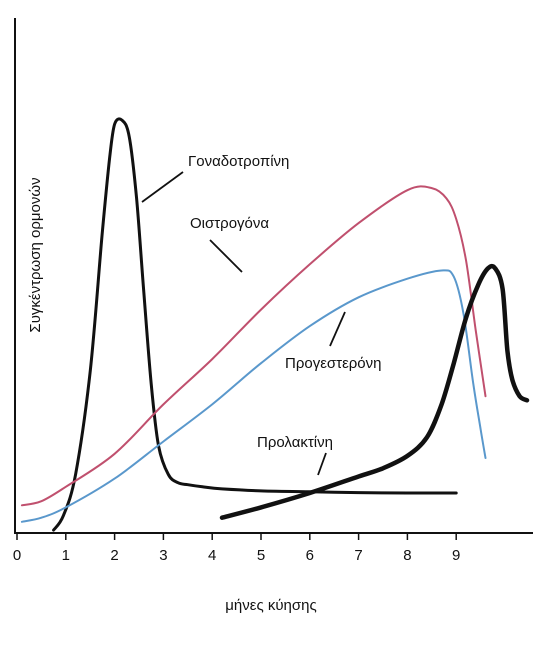 The width and height of the screenshot is (533, 645). What do you see at coordinates (456, 555) in the screenshot?
I see `x-tick-label: 9` at bounding box center [456, 555].